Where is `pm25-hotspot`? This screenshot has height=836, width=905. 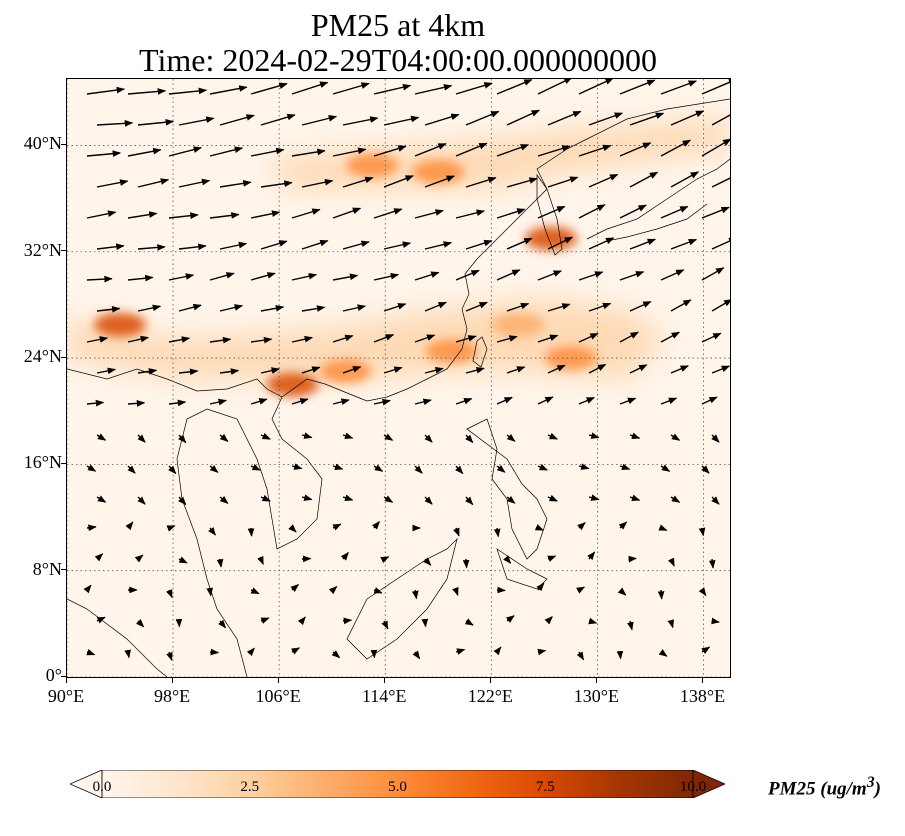
pm25-hotspot is located at coordinates (570, 358).